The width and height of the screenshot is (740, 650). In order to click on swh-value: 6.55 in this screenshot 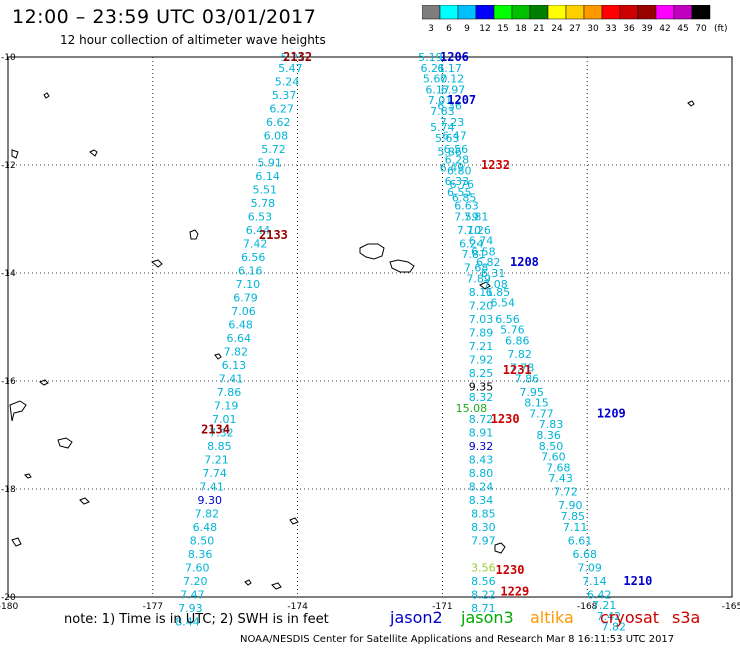, I will do `click(459, 192)`.